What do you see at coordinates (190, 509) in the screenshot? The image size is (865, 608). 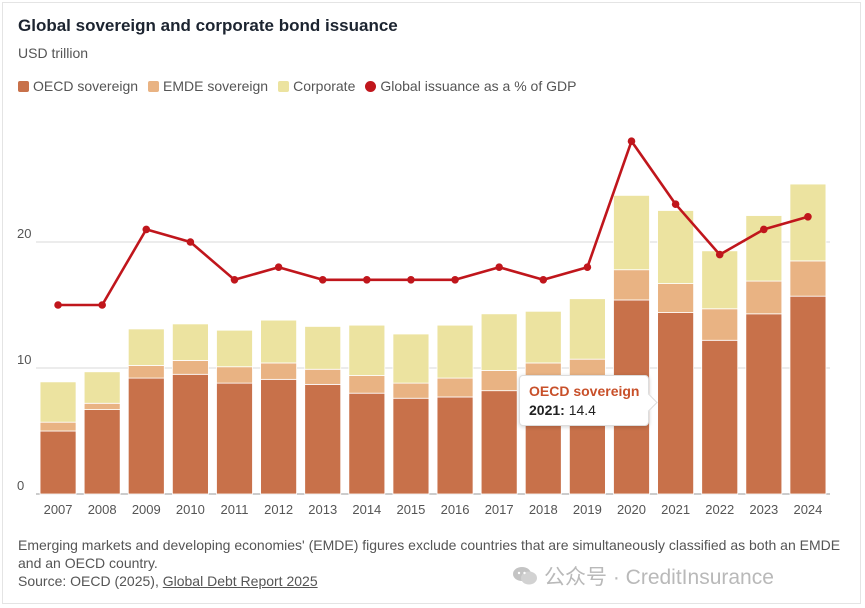 I see `x-tick-label: 2010` at bounding box center [190, 509].